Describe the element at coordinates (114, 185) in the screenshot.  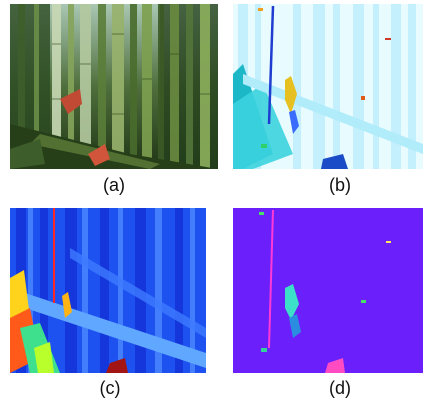
I see `caption-a: (a)` at that location.